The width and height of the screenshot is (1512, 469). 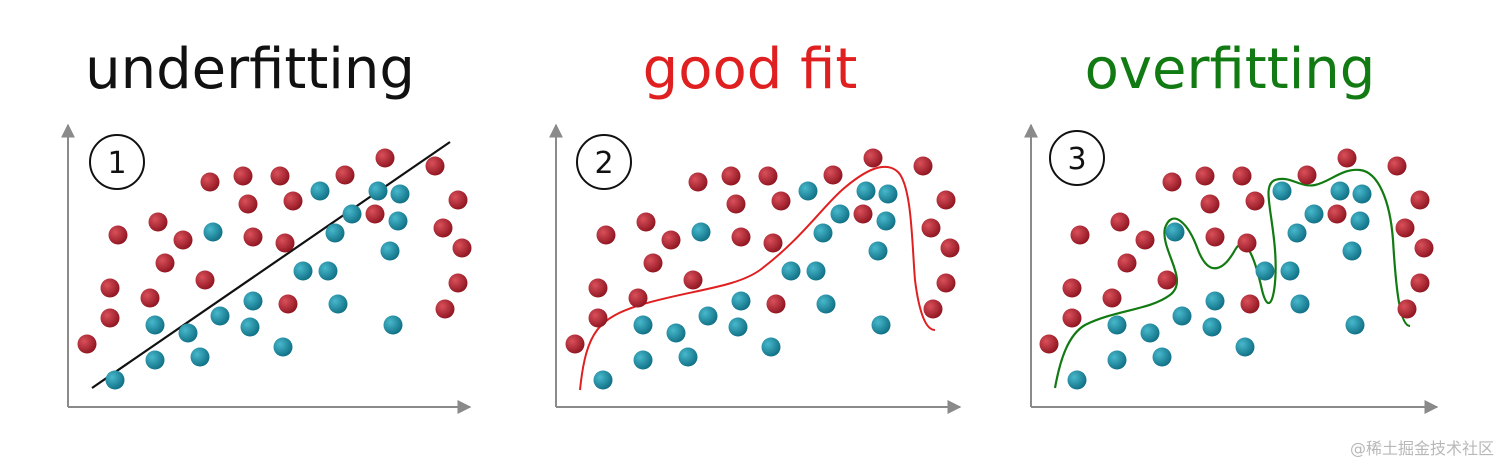 What do you see at coordinates (603, 163) in the screenshot?
I see `panel-number: 2` at bounding box center [603, 163].